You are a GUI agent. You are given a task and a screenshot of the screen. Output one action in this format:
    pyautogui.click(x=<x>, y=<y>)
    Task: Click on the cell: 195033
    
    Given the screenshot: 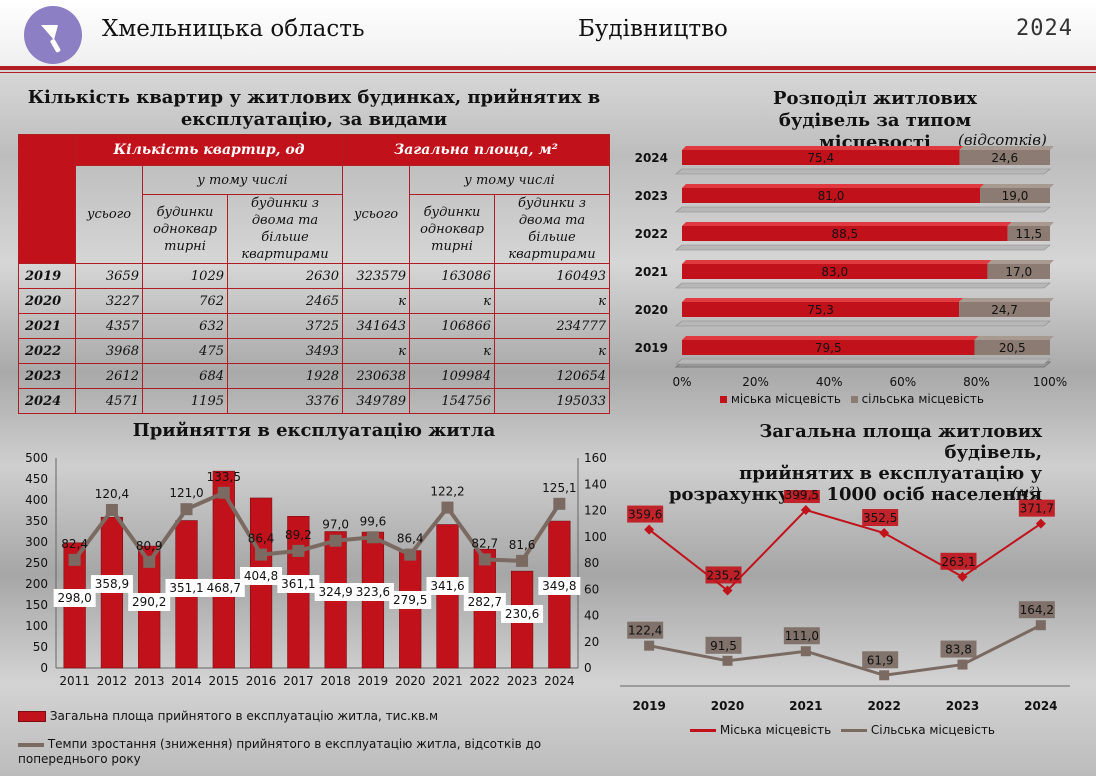 What is the action you would take?
    pyautogui.click(x=552, y=401)
    